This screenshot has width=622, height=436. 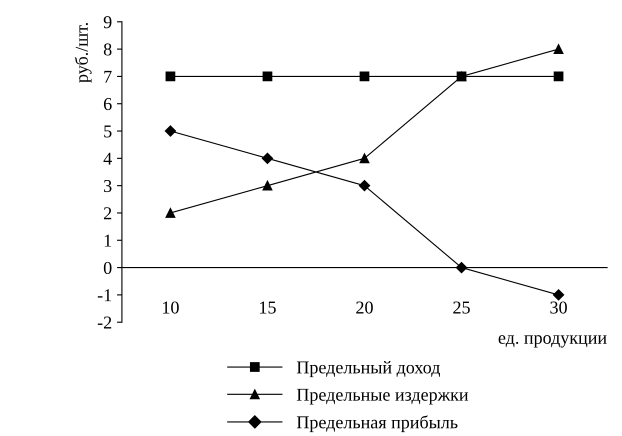 I want to click on legend-label: Предельные издержки, so click(x=382, y=396).